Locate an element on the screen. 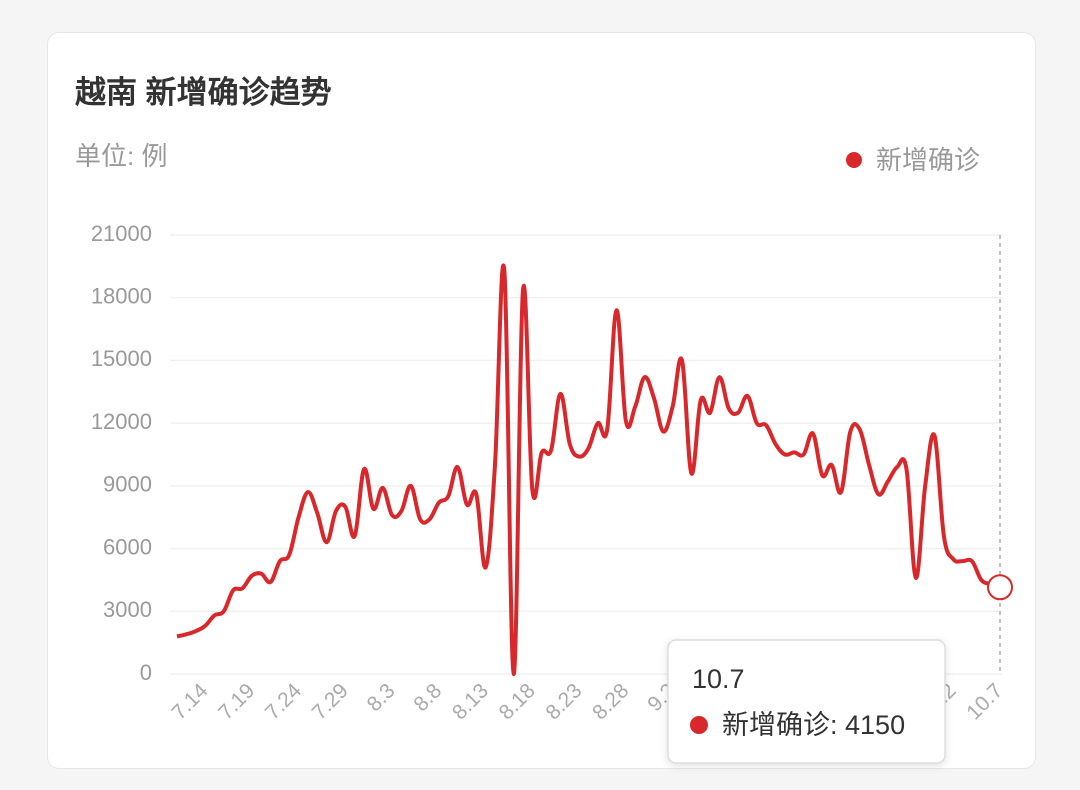  x-tick-label: 10.7 is located at coordinates (984, 701).